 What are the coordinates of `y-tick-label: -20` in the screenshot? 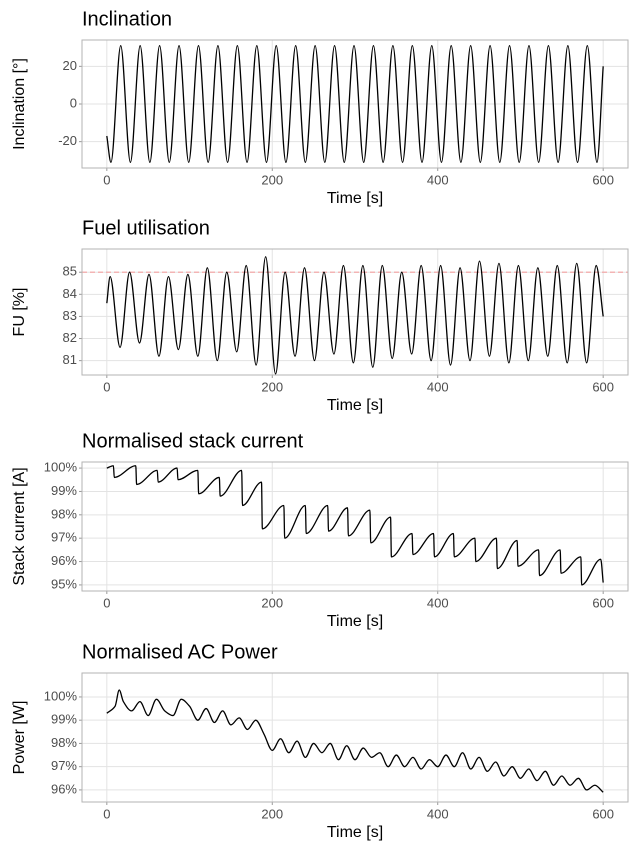 It's located at (67, 140).